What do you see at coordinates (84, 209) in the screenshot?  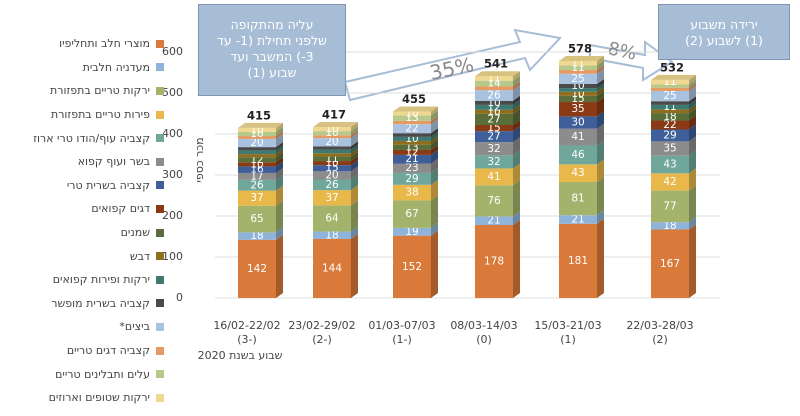 I see `legend-item: דגים קפואים` at bounding box center [84, 209].